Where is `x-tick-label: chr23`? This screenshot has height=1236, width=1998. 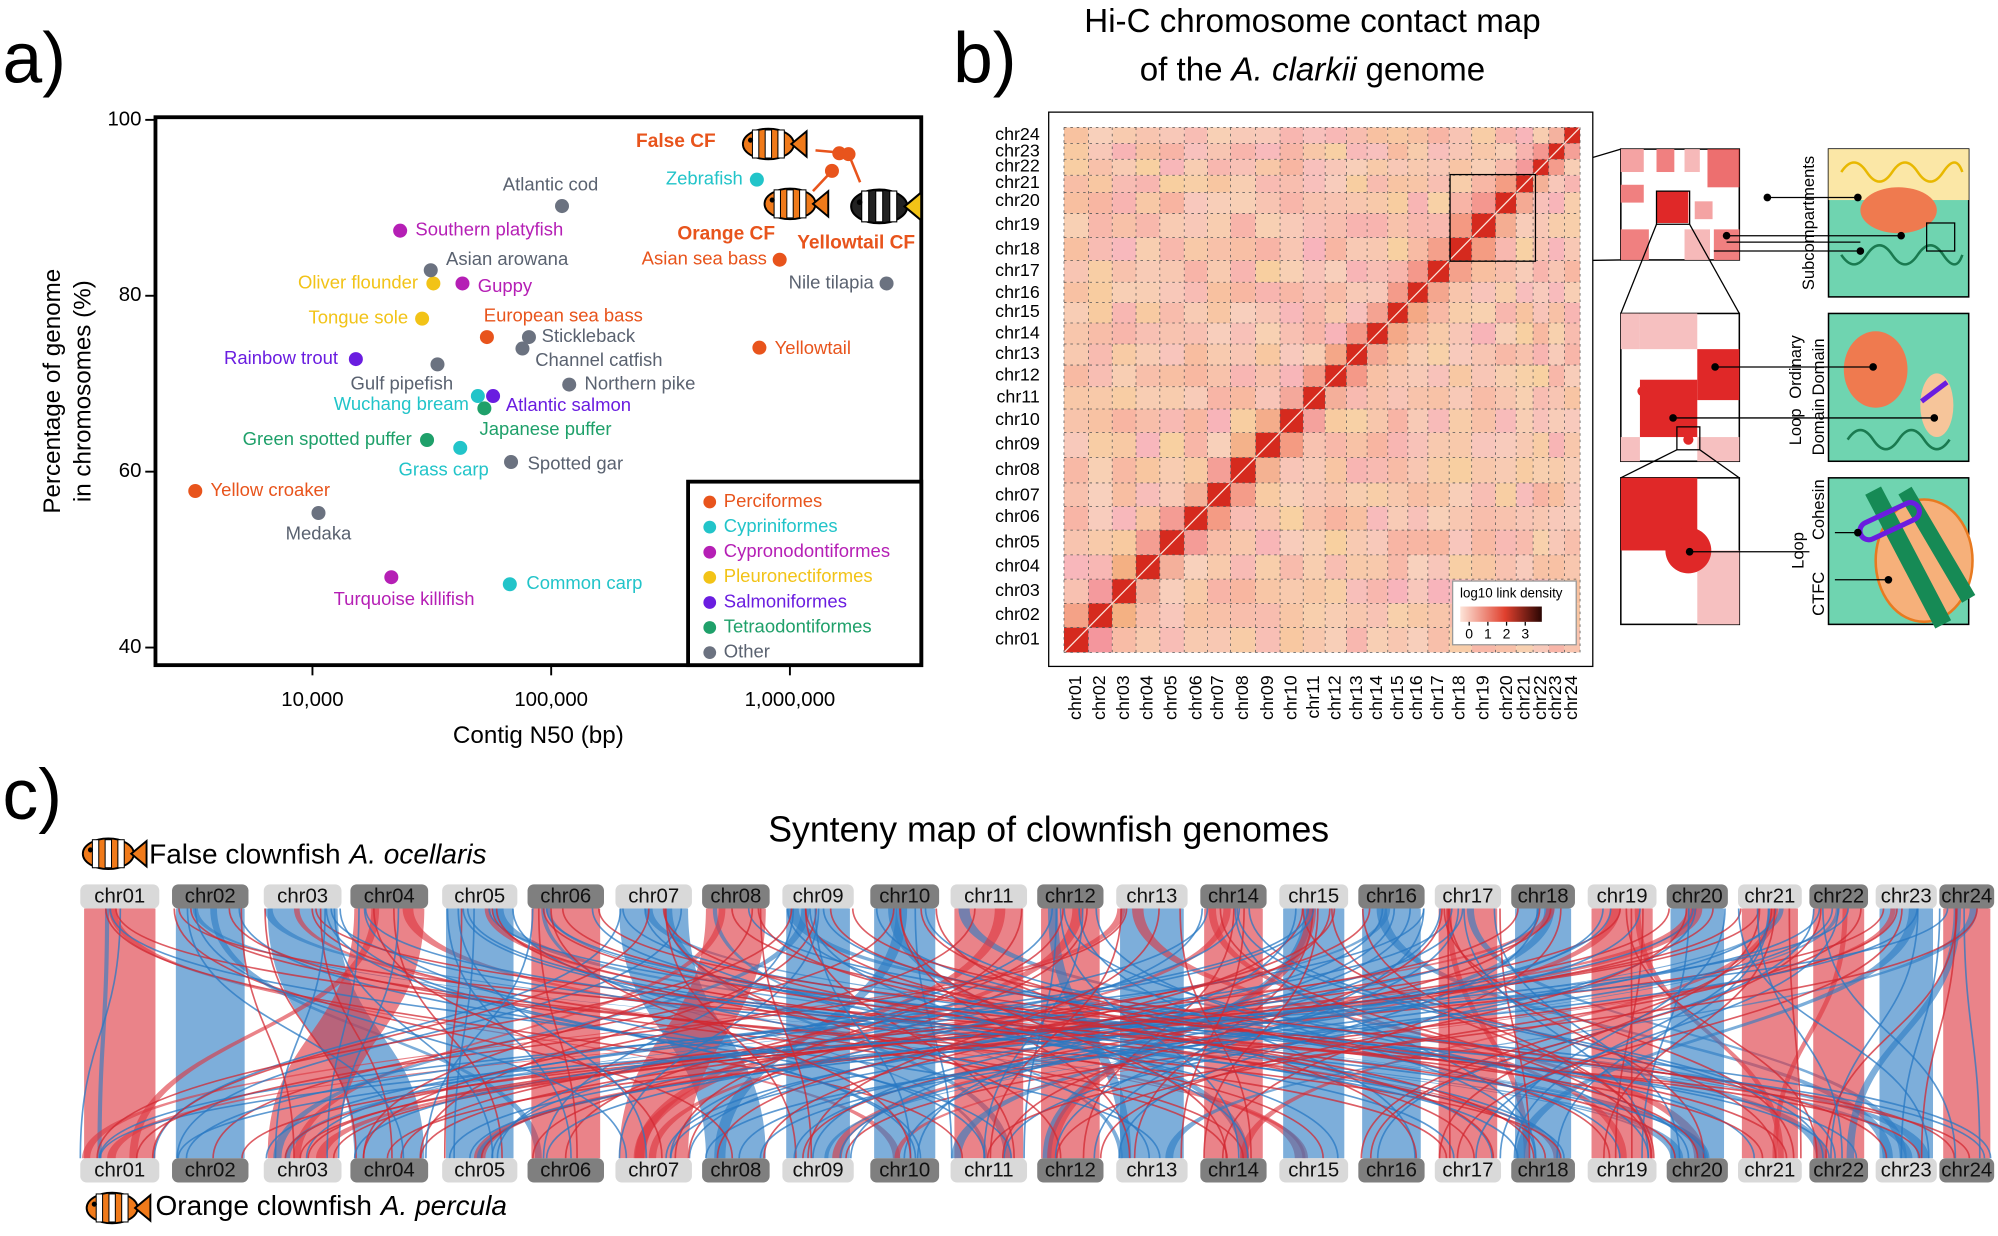 x-tick-label: chr23 is located at coordinates (1555, 697).